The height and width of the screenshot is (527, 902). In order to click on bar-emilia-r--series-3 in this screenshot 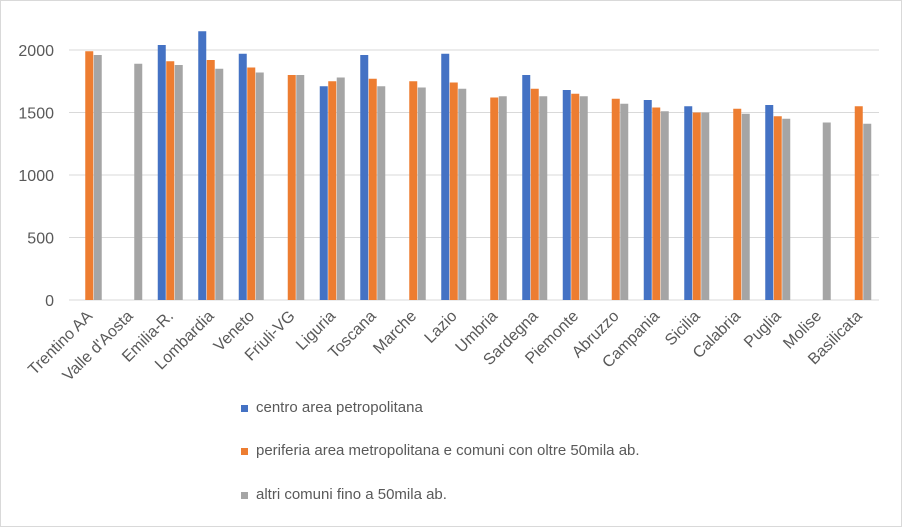, I will do `click(178, 182)`.